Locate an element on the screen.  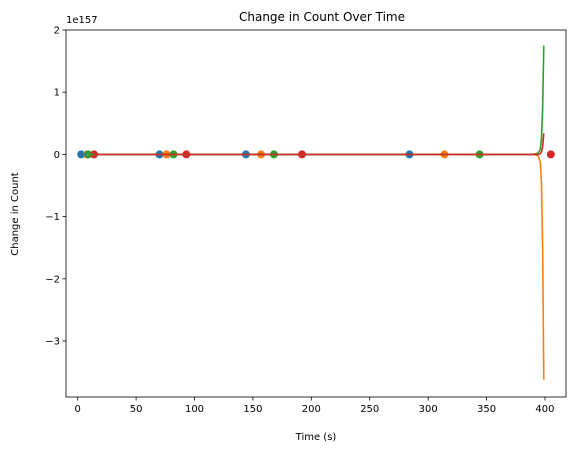
x-tick-label: 300 is located at coordinates (428, 409).